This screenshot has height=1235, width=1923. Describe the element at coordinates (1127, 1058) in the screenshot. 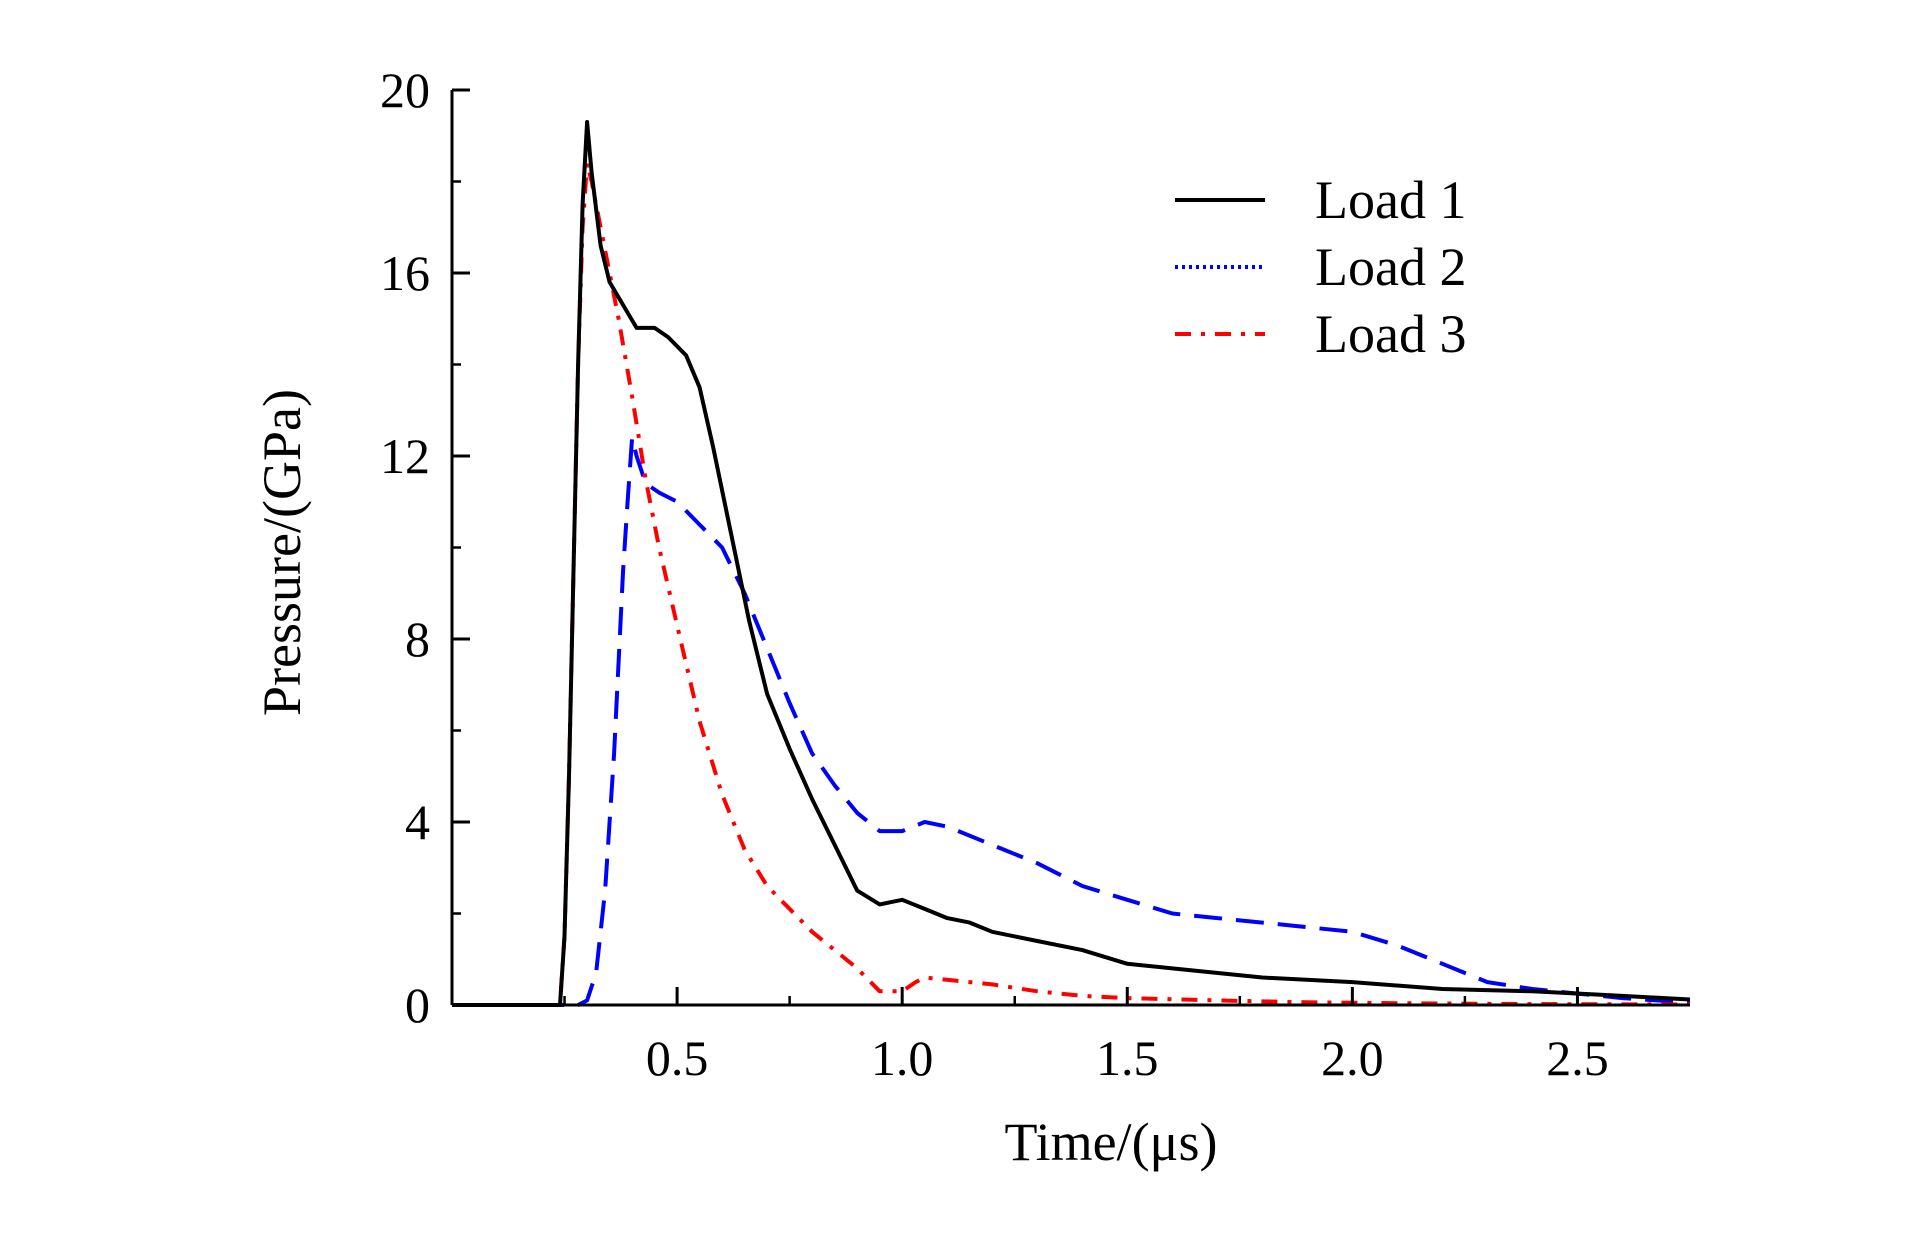

I see `x-tick-label: 1.5` at that location.